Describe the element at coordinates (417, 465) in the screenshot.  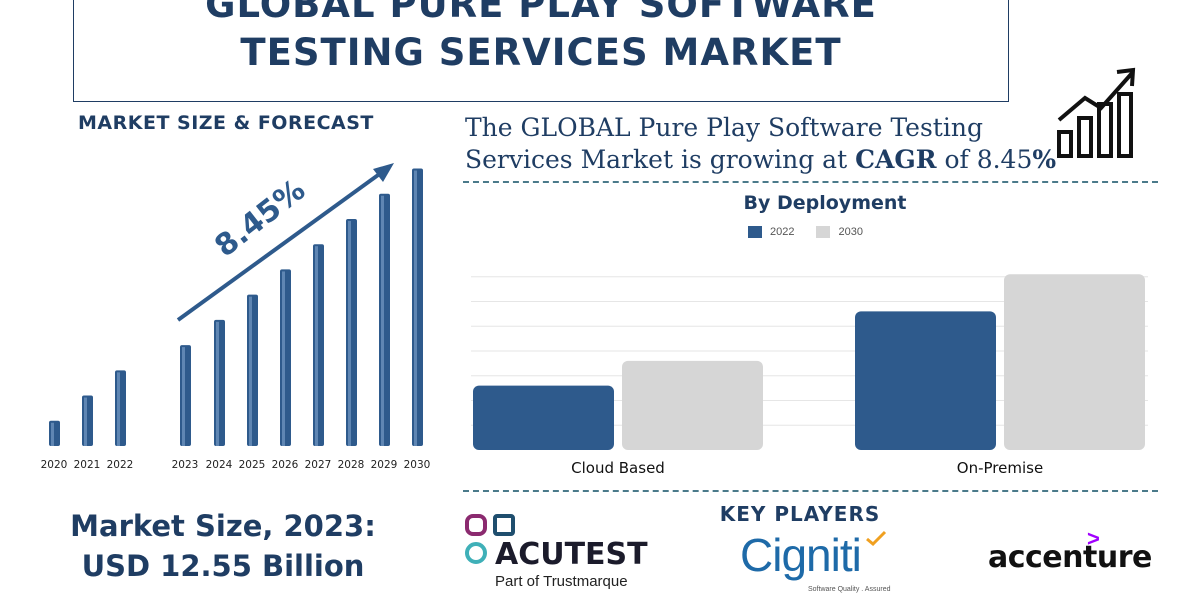
I see `forecast-tick-label: 2030` at that location.